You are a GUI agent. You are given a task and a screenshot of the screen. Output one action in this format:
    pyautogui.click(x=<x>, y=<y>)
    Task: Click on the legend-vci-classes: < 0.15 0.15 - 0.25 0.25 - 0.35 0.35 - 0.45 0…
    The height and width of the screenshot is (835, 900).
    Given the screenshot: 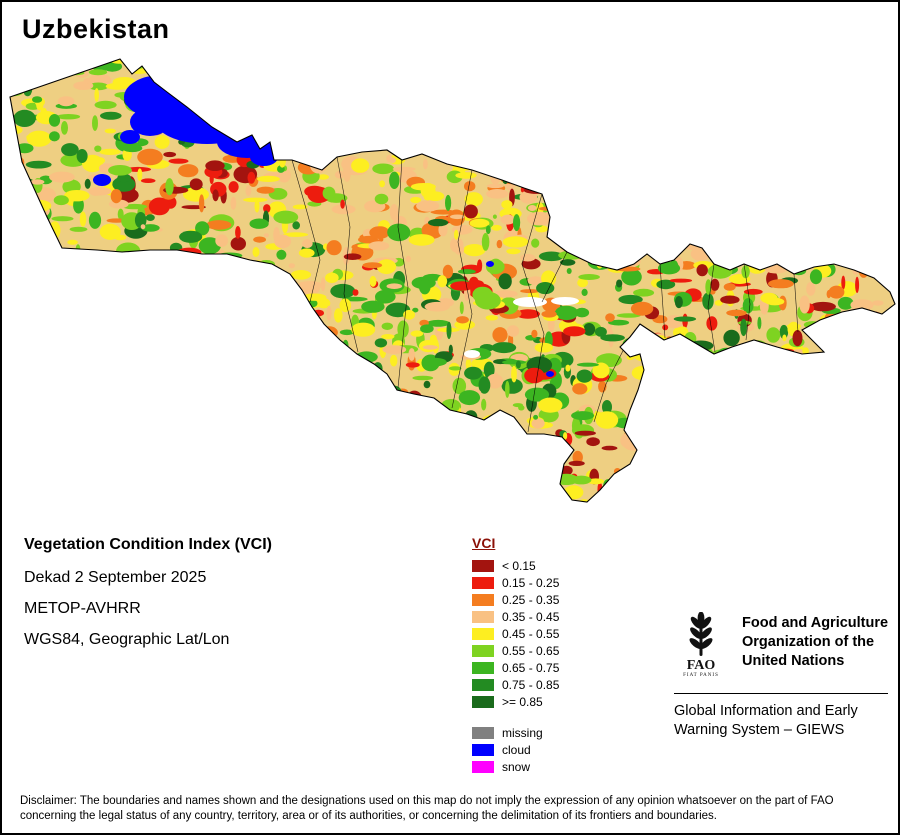 What is the action you would take?
    pyautogui.click(x=515, y=633)
    